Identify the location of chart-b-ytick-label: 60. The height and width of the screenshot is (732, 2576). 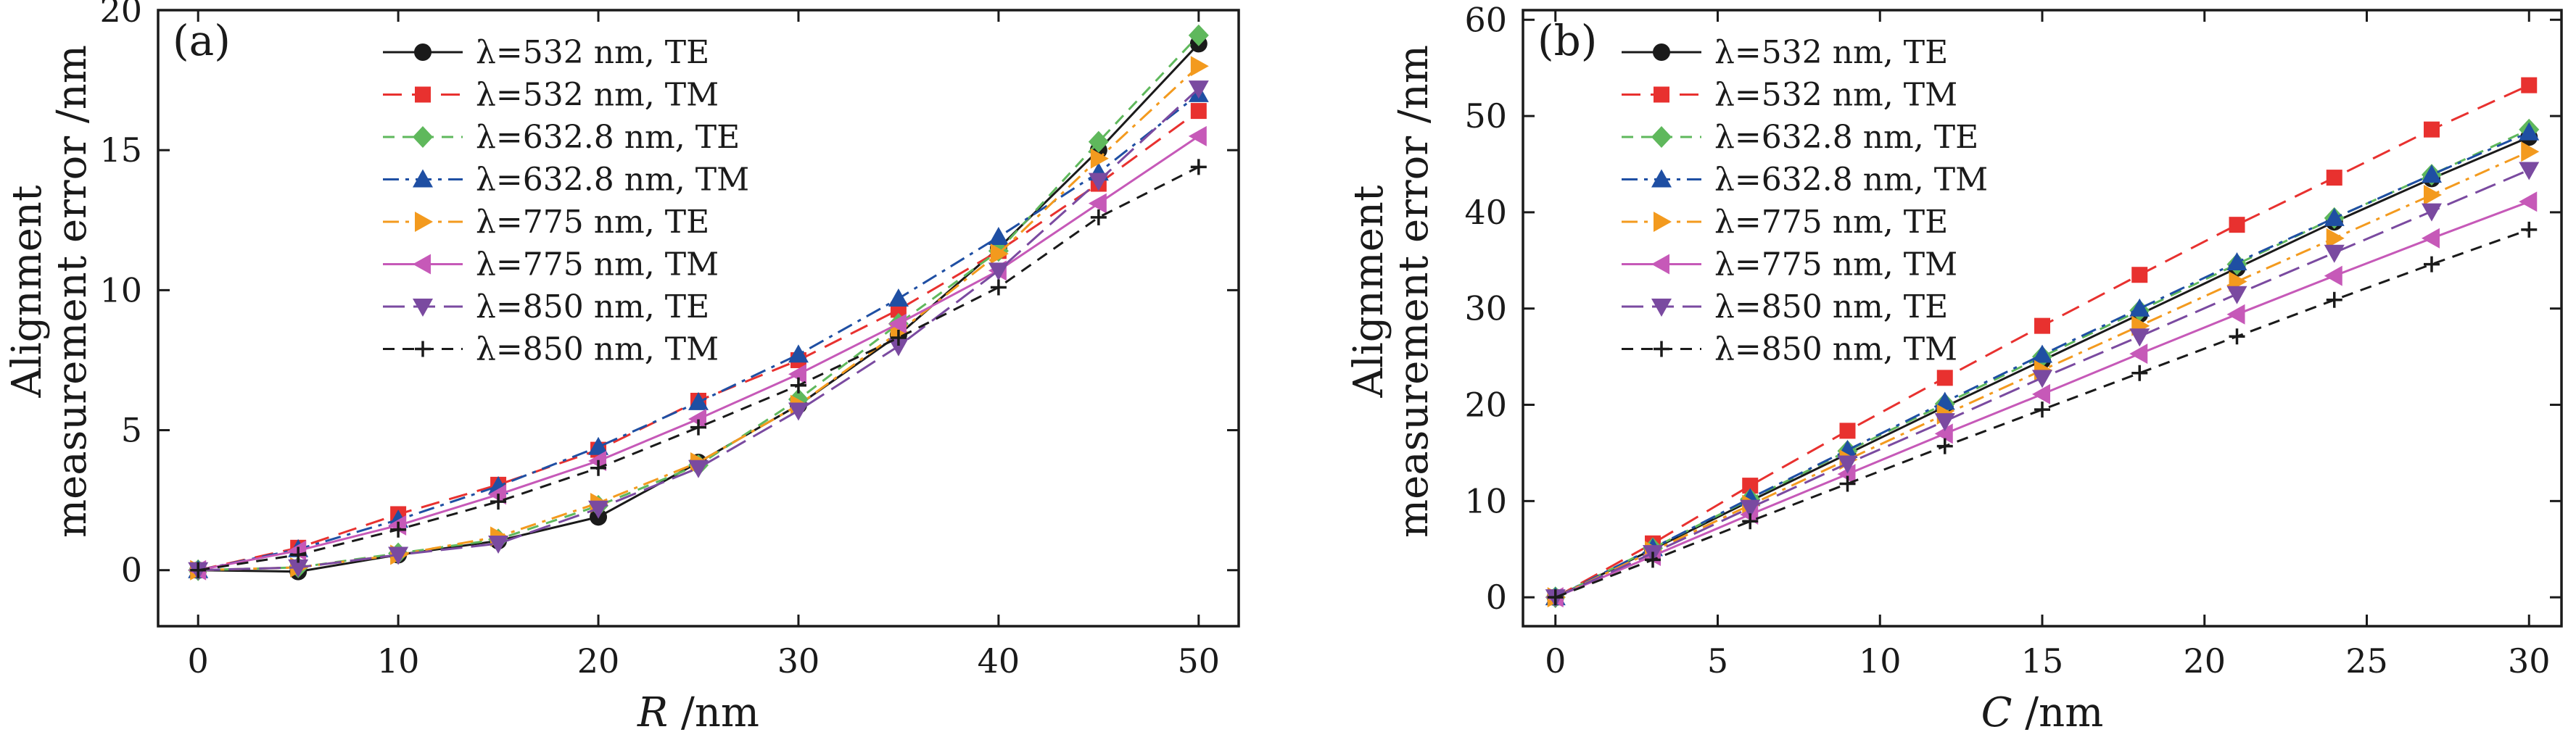
(1485, 19).